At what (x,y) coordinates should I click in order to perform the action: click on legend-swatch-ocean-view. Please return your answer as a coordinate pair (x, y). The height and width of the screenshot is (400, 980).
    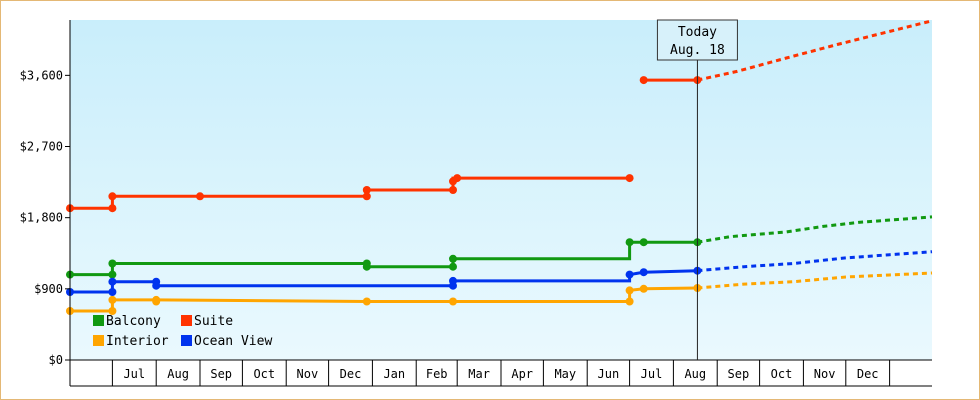
    Looking at the image, I should click on (186, 340).